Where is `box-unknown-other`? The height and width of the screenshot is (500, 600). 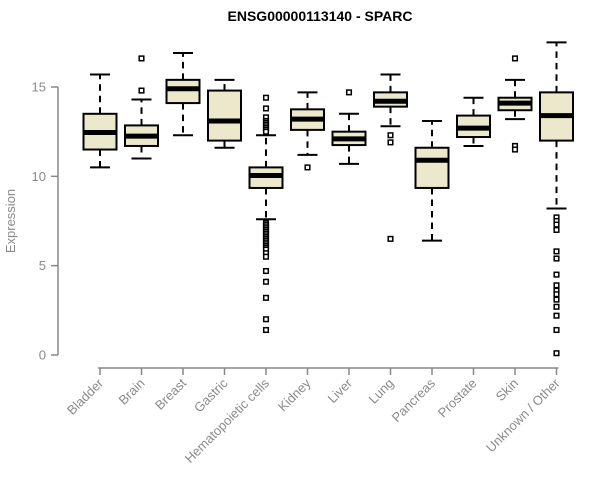 box-unknown-other is located at coordinates (556, 199).